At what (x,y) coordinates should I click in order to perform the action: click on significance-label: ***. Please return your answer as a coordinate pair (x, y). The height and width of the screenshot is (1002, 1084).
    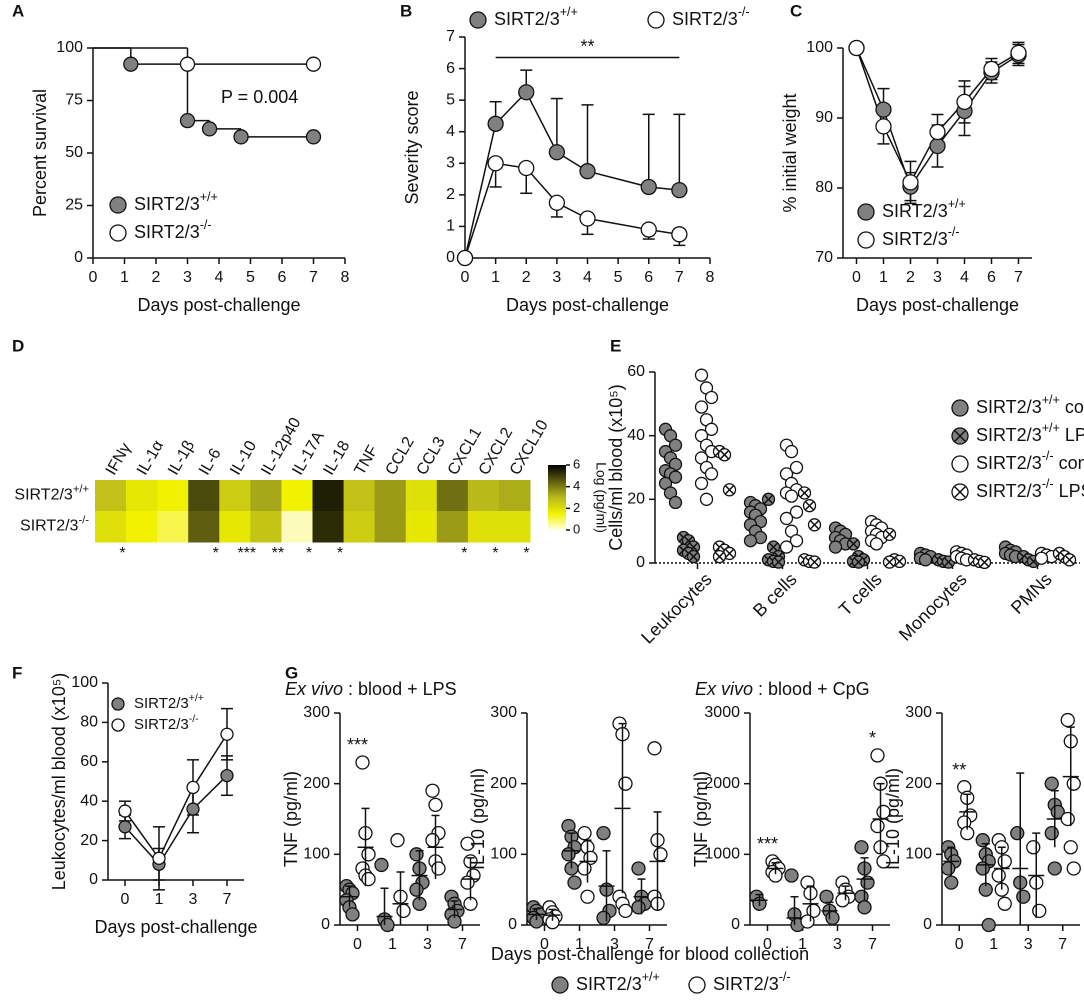
    Looking at the image, I should click on (357, 745).